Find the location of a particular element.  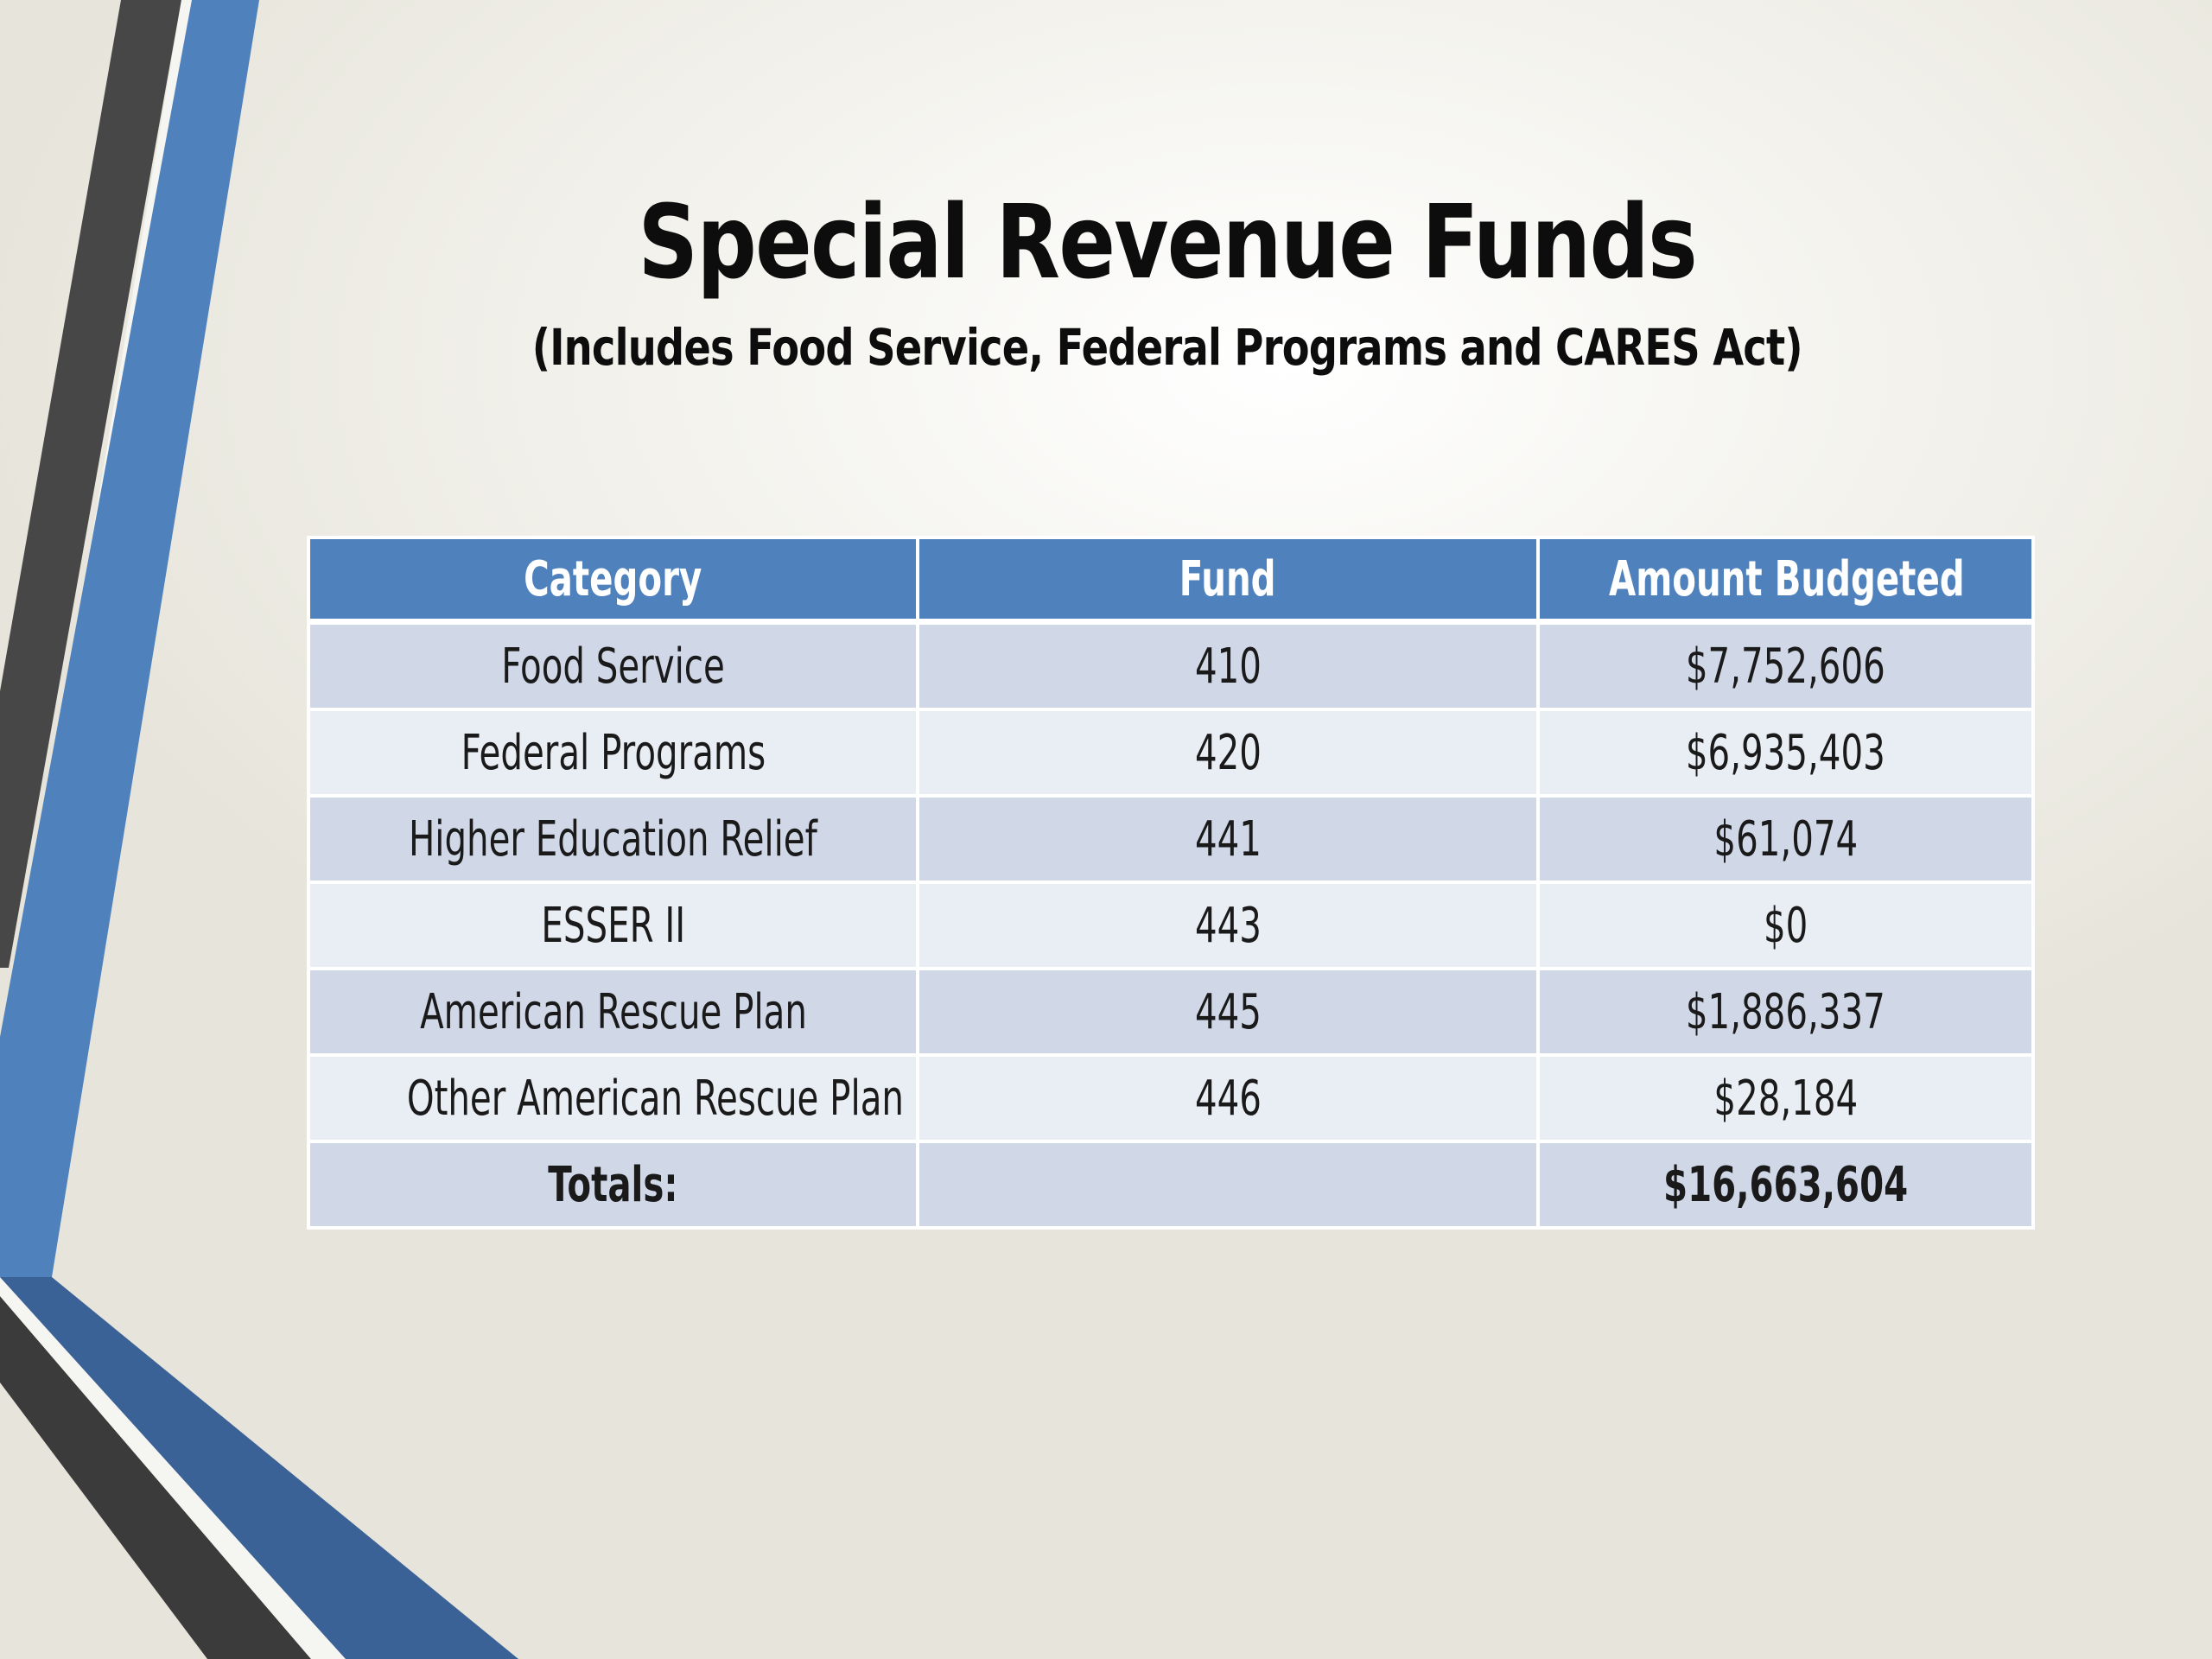

cell-amount: $28,184 is located at coordinates (1785, 1098).